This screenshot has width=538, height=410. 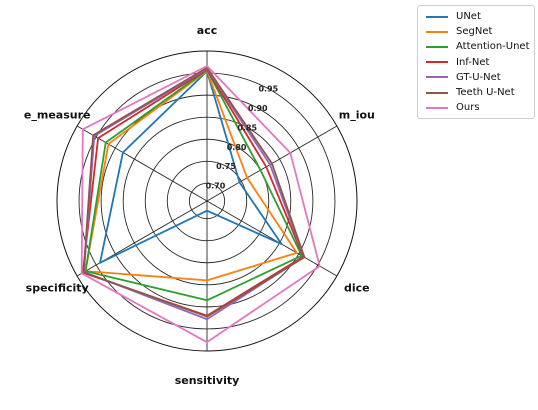 What do you see at coordinates (226, 166) in the screenshot?
I see `radial-tick-label: 0.75` at bounding box center [226, 166].